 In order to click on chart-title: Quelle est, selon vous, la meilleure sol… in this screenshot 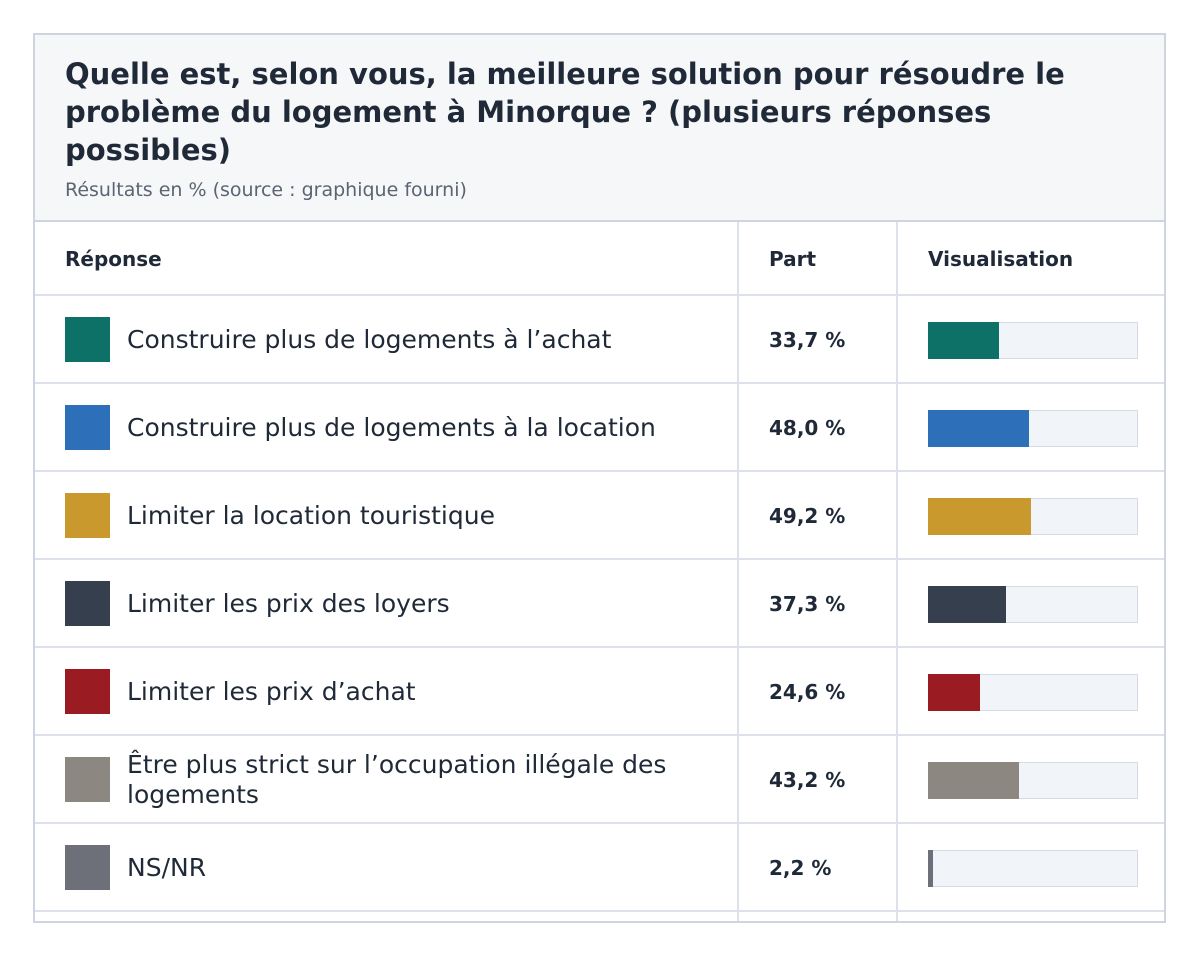, I will do `click(565, 112)`.